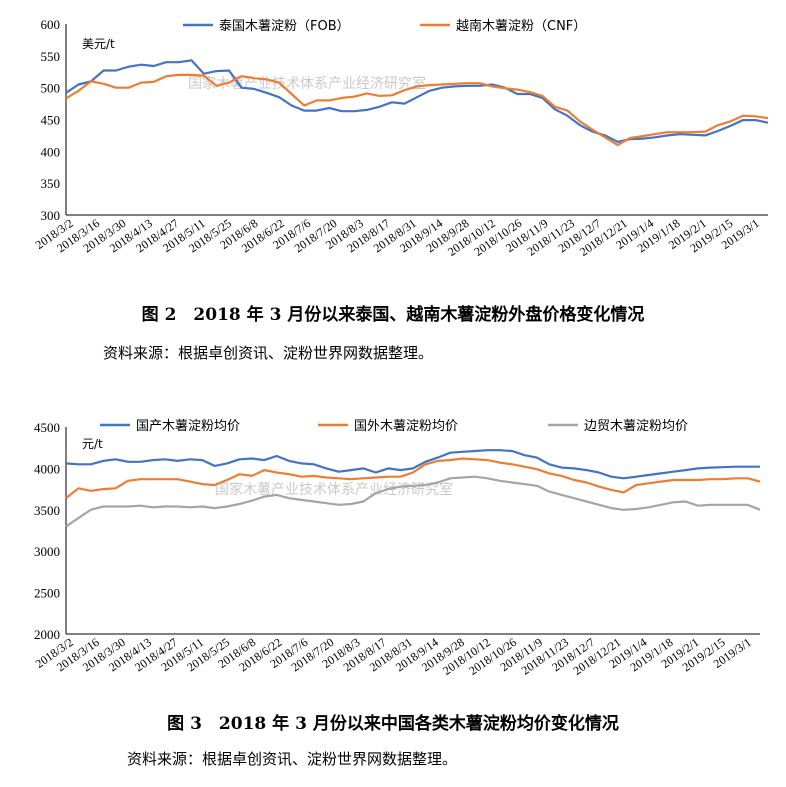 Image resolution: width=786 pixels, height=787 pixels. What do you see at coordinates (47, 468) in the screenshot?
I see `y-tick-label: 4000` at bounding box center [47, 468].